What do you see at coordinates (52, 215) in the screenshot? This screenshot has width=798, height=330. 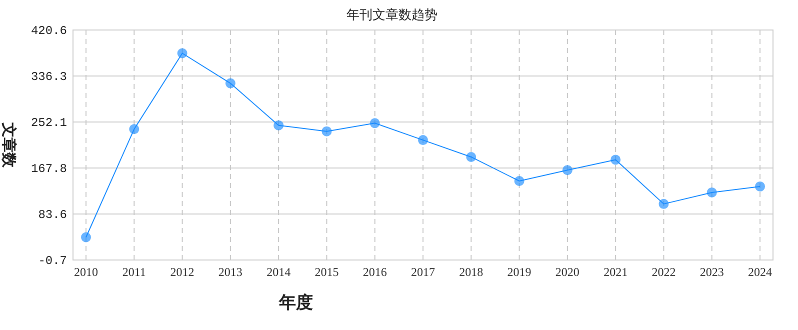 I see `y-tick-label: 83.6` at bounding box center [52, 215].